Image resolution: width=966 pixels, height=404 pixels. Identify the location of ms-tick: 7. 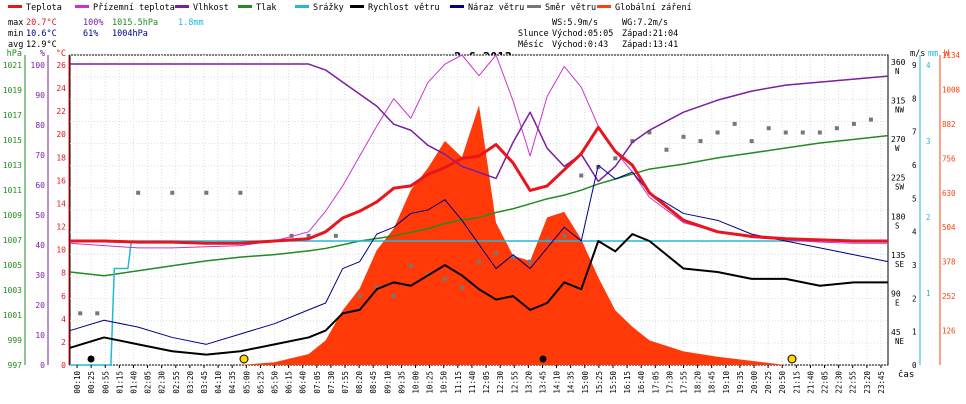
(914, 132).